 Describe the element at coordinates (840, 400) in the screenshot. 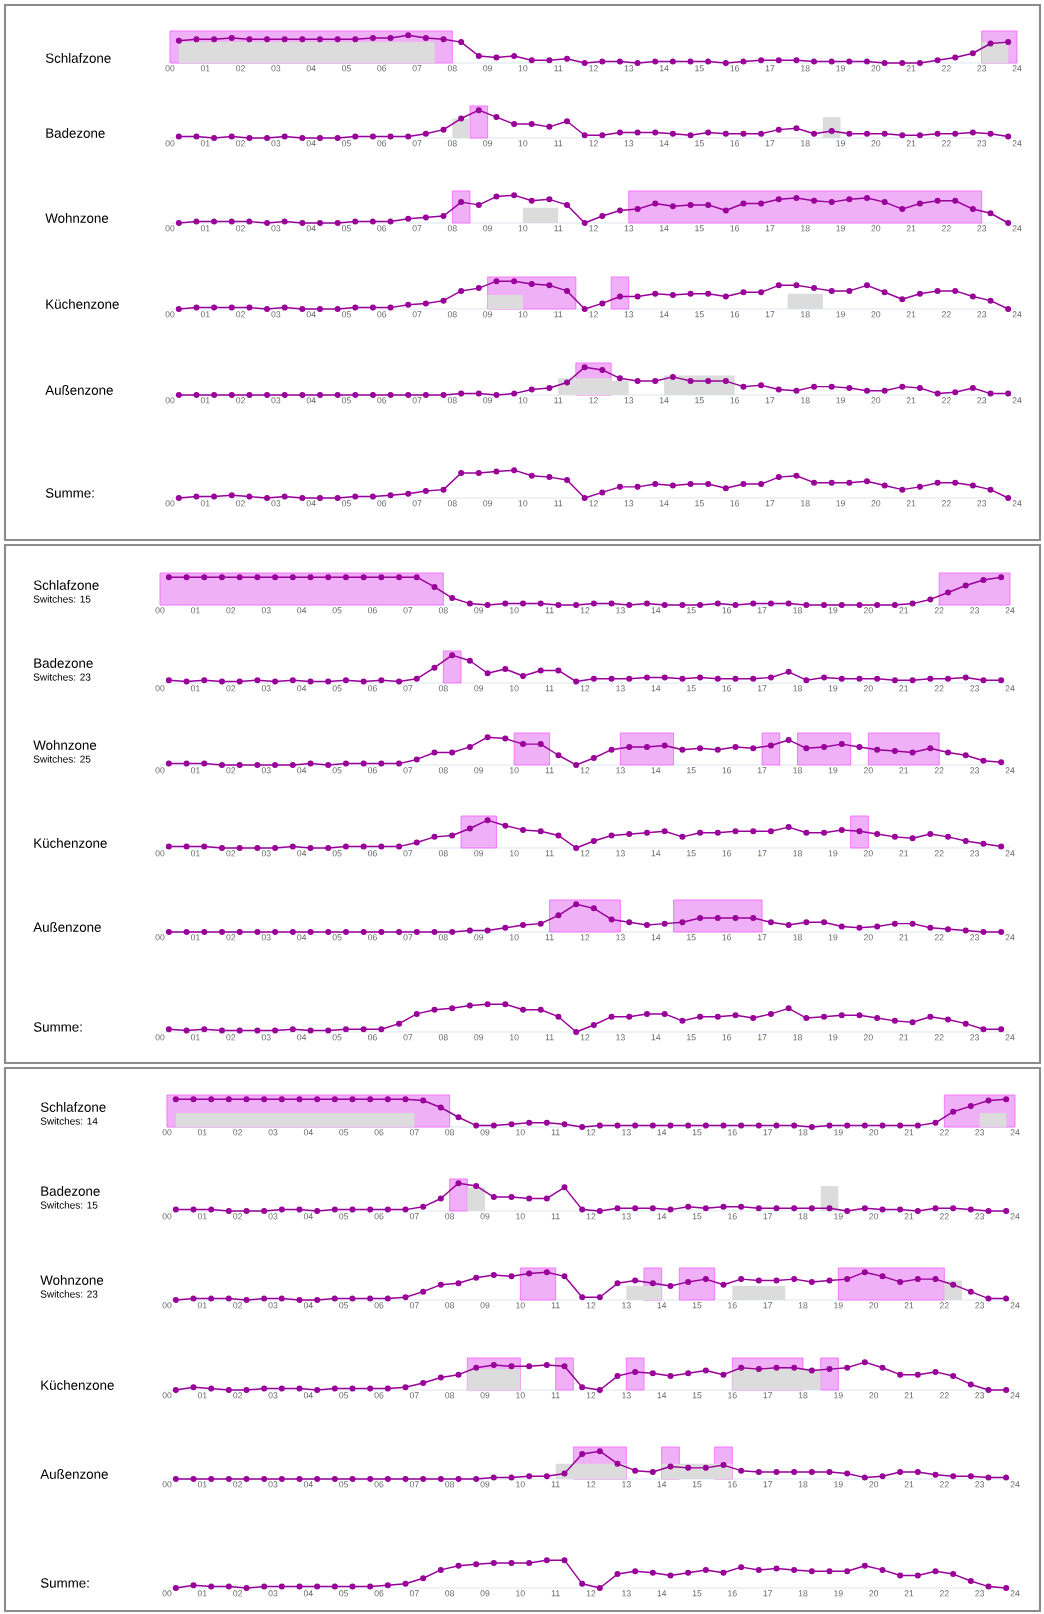

I see `x-tick-label: 19` at that location.